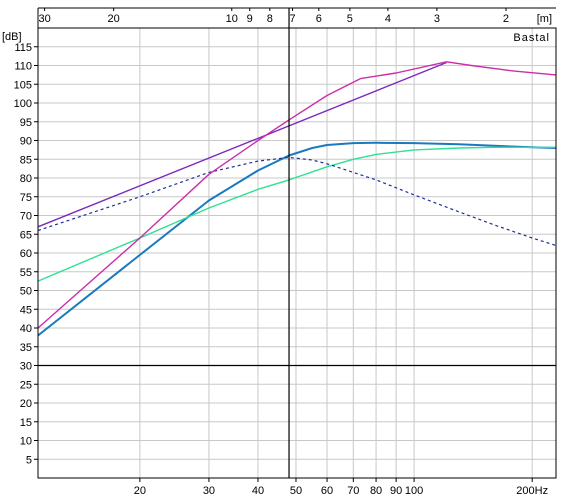 The height and width of the screenshot is (504, 561). What do you see at coordinates (12, 37) in the screenshot?
I see `y-axis-unit: [dB]` at bounding box center [12, 37].